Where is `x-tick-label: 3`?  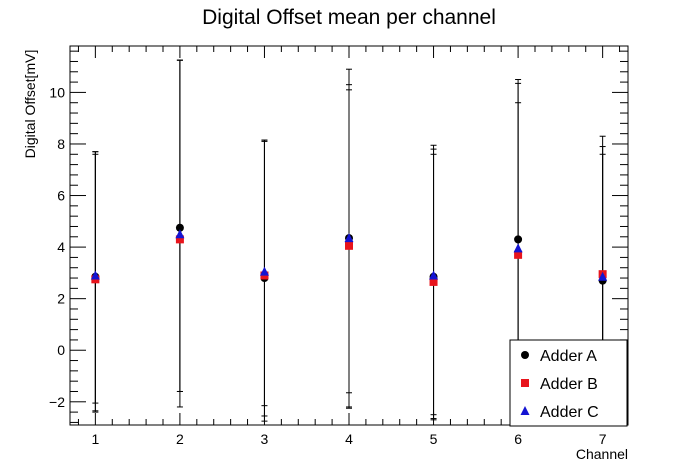
x-tick-label: 3 is located at coordinates (265, 439).